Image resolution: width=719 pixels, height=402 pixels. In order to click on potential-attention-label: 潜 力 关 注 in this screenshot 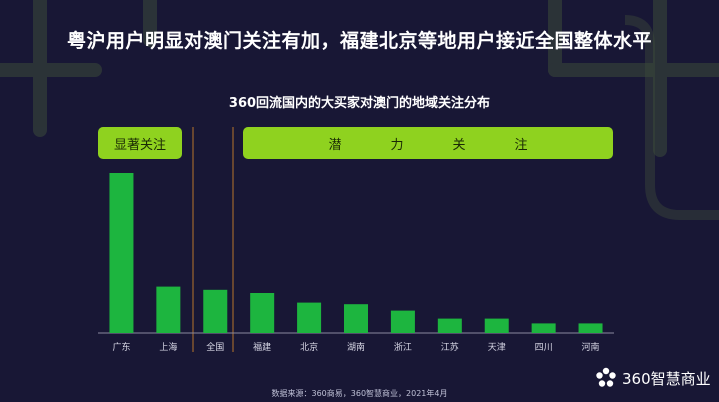, I will do `click(428, 143)`.